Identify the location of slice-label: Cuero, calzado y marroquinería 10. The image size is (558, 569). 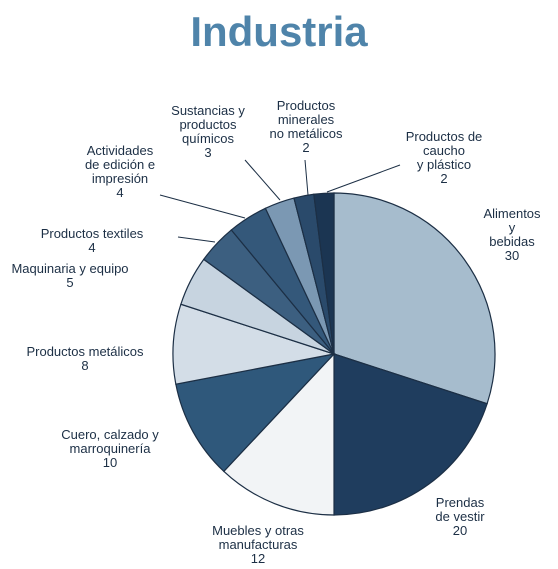
(110, 449).